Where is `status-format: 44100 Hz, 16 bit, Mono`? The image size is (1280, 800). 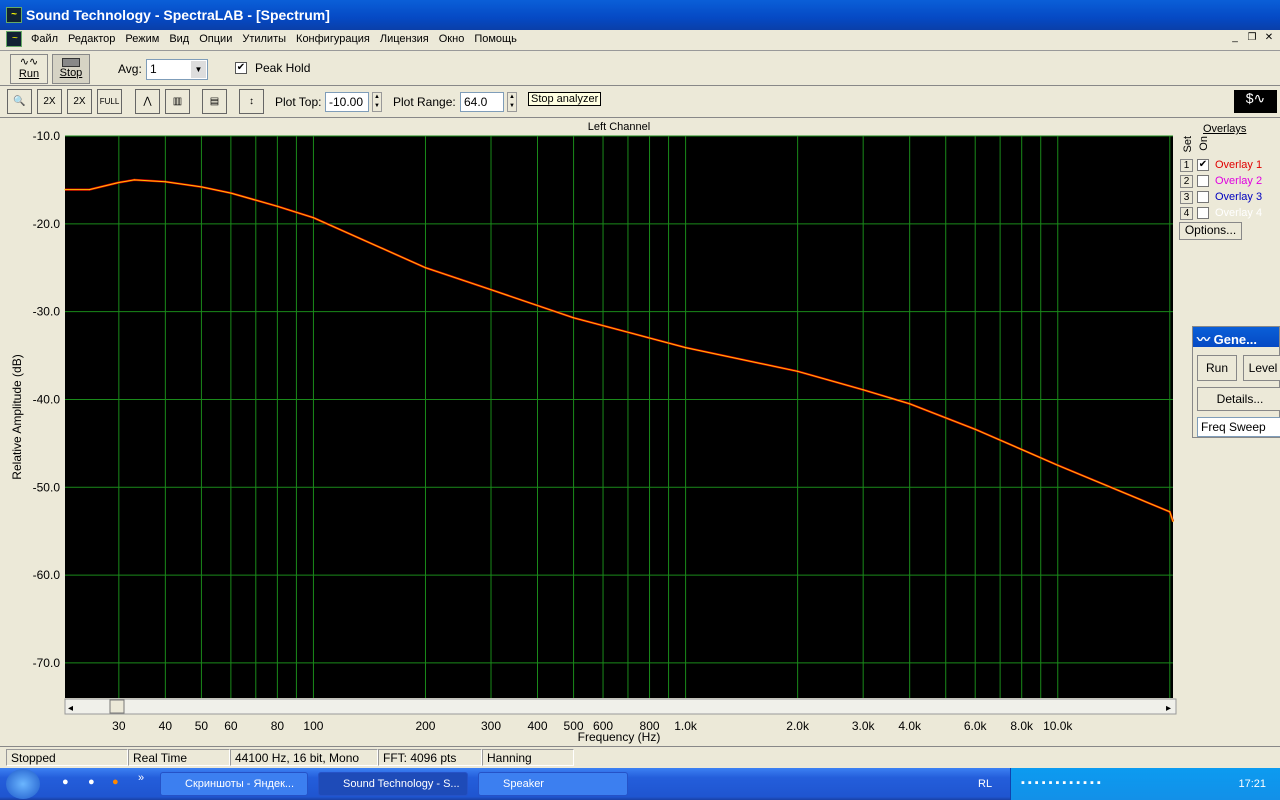 status-format: 44100 Hz, 16 bit, Mono is located at coordinates (304, 757).